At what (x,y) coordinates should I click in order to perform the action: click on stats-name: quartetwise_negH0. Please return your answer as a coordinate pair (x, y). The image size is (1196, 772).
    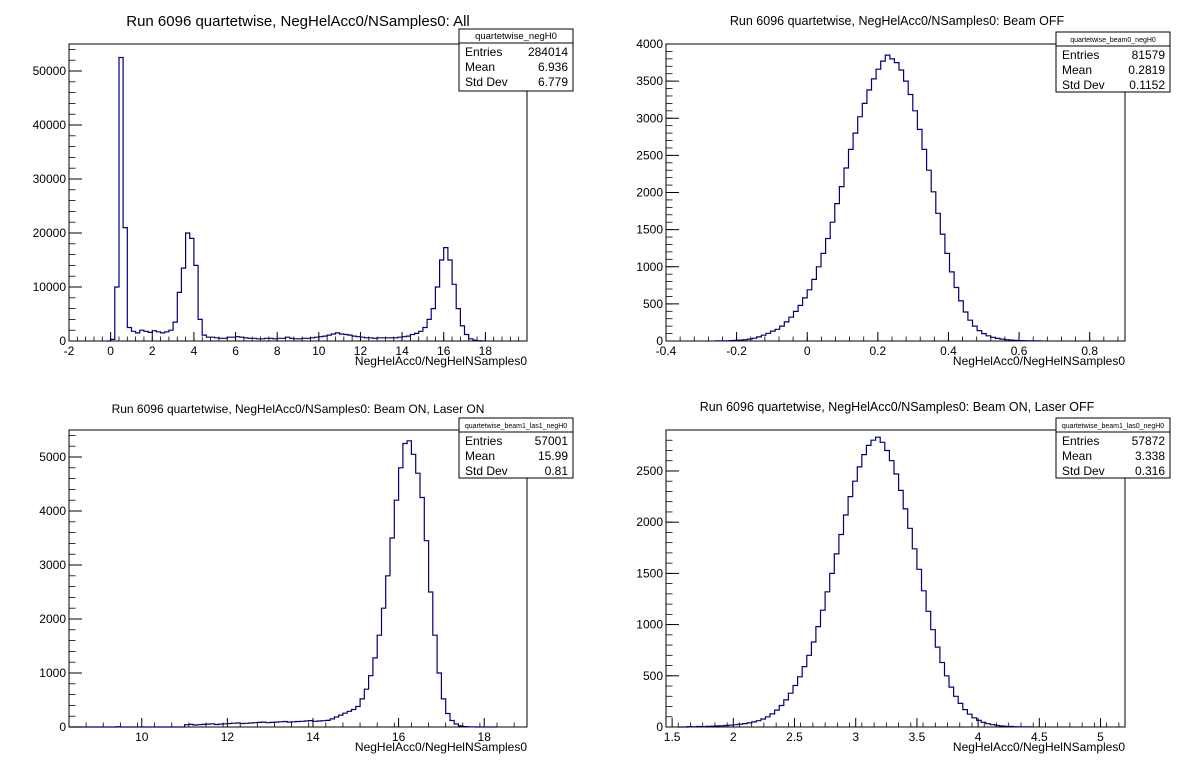
    Looking at the image, I should click on (516, 36).